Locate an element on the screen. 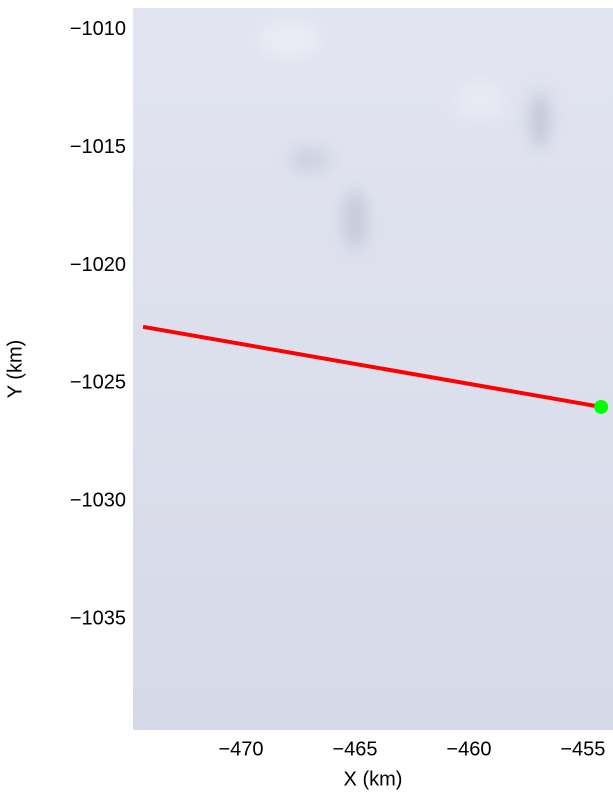 This screenshot has height=800, width=613. x-tick-label: −460 is located at coordinates (468, 749).